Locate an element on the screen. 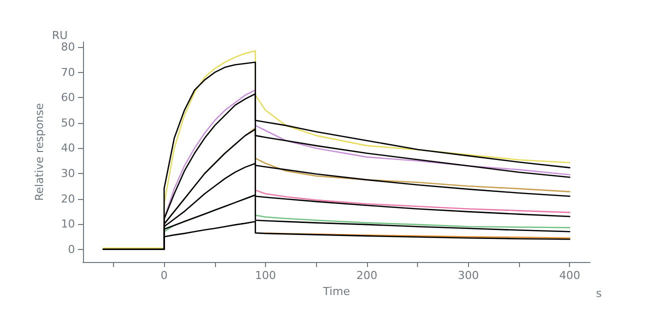  x-axis-title: Time is located at coordinates (336, 291).